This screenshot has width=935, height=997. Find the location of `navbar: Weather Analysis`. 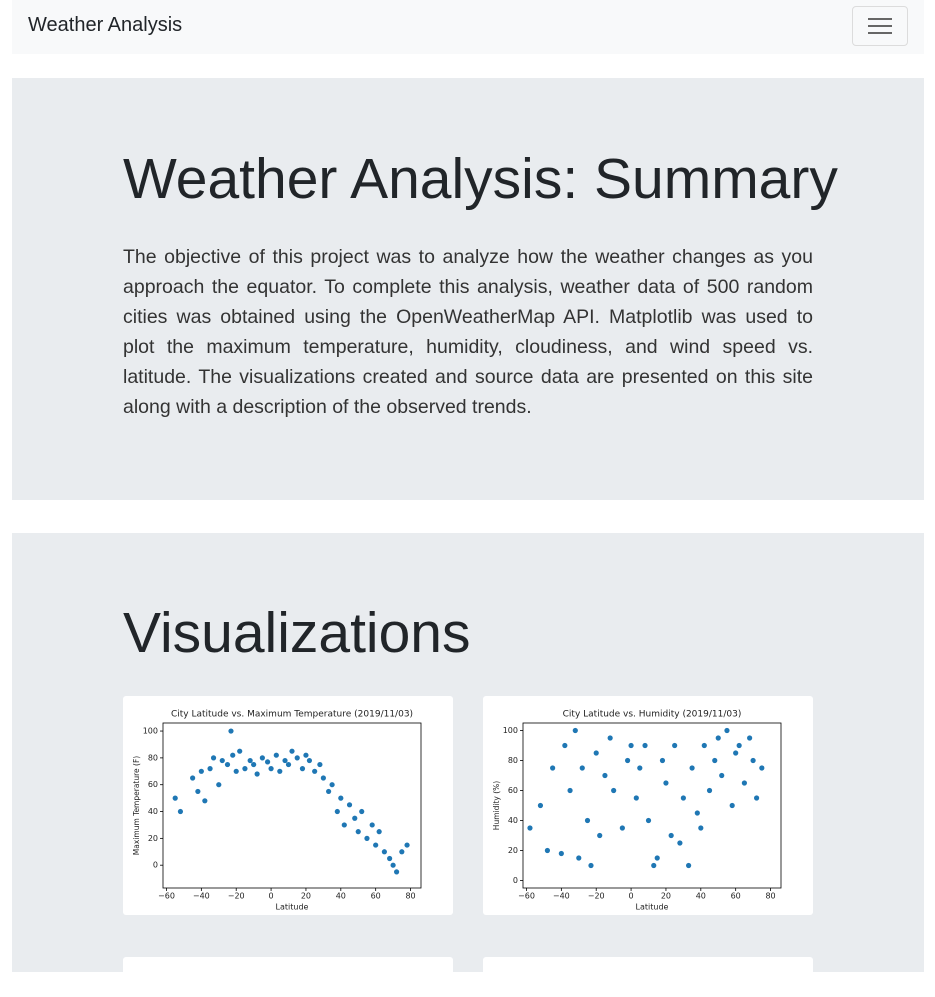

navbar: Weather Analysis is located at coordinates (468, 27).